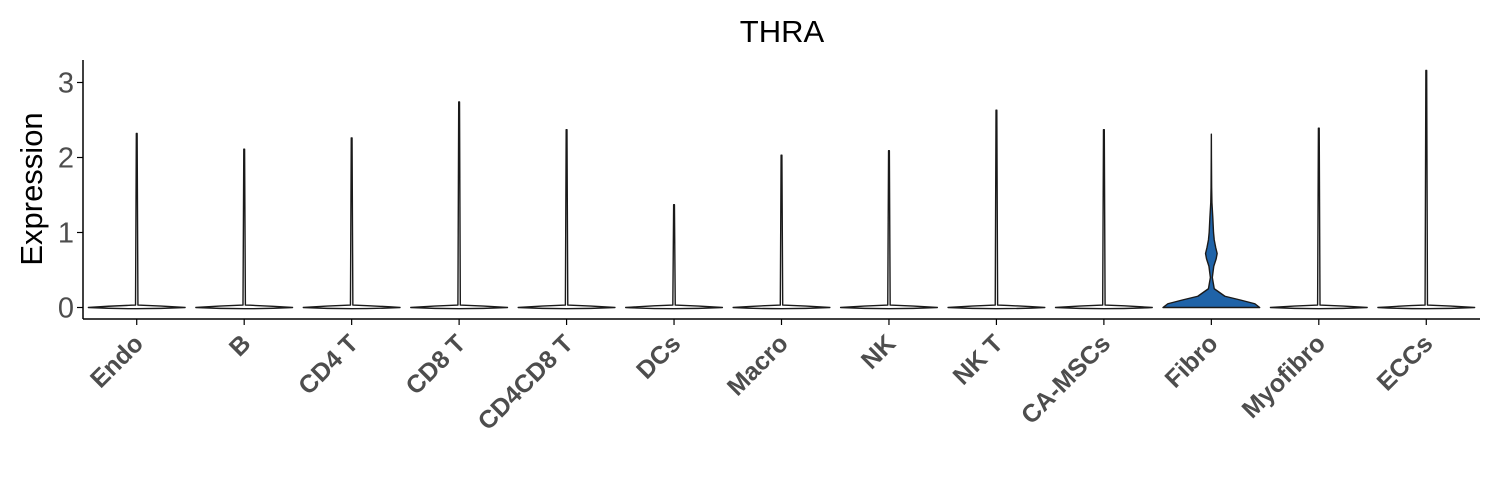  I want to click on y-tick-label: 2, so click(66, 159).